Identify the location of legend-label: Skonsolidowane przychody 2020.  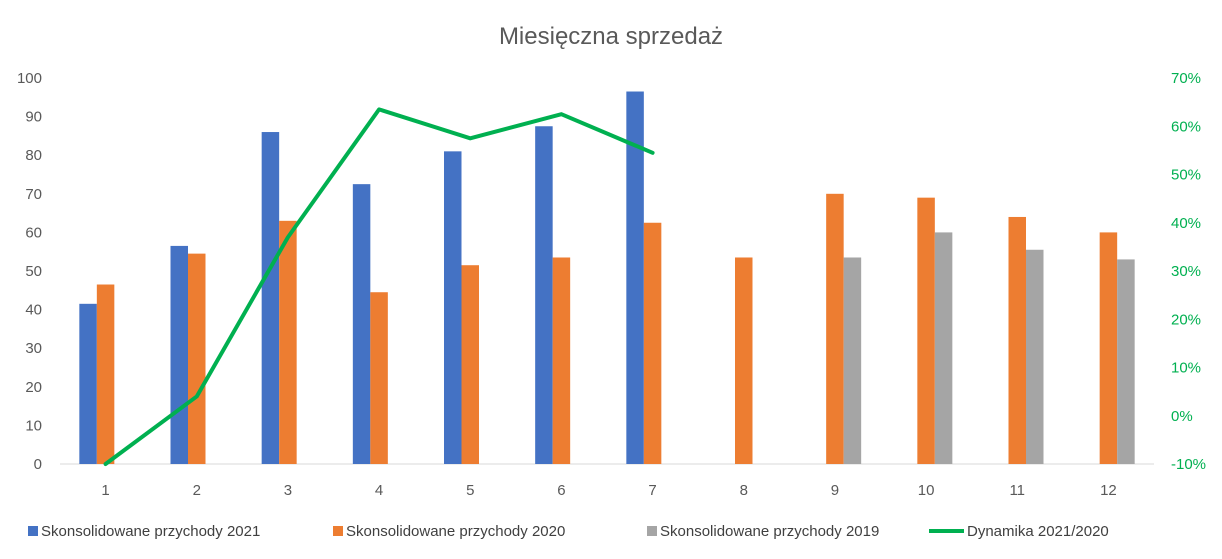
(455, 531).